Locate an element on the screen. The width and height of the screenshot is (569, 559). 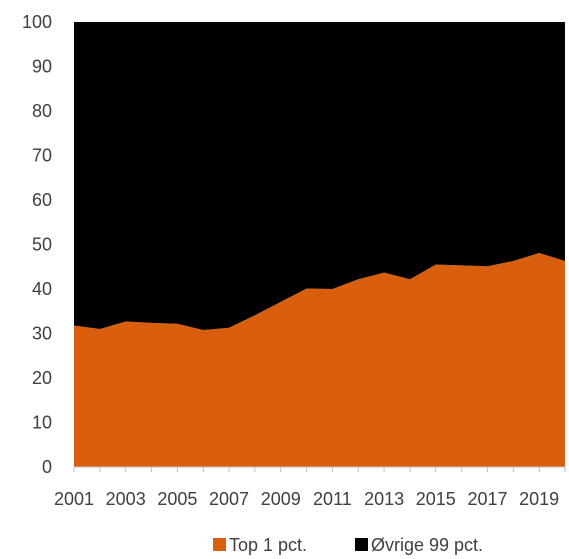
x-tick-label: 2019 is located at coordinates (539, 499).